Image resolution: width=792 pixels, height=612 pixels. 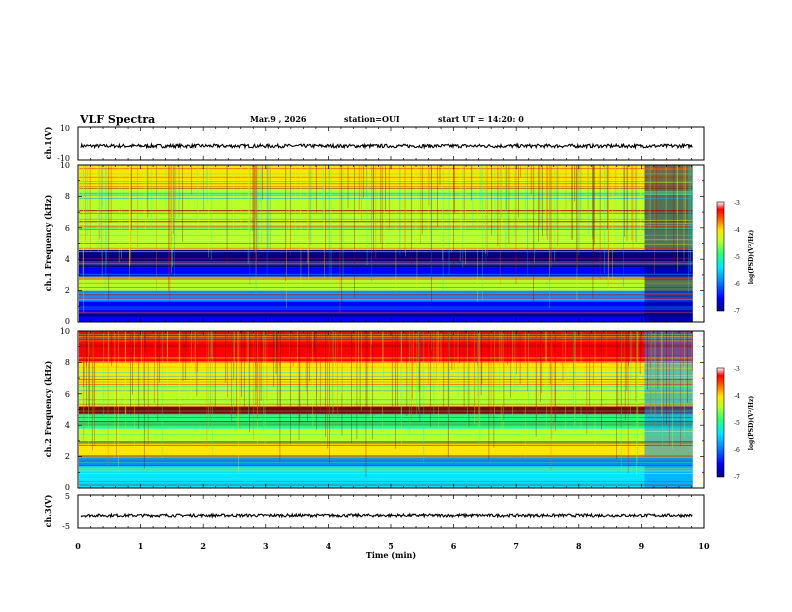 I want to click on ch2-ytick-0: 0, so click(x=67, y=487).